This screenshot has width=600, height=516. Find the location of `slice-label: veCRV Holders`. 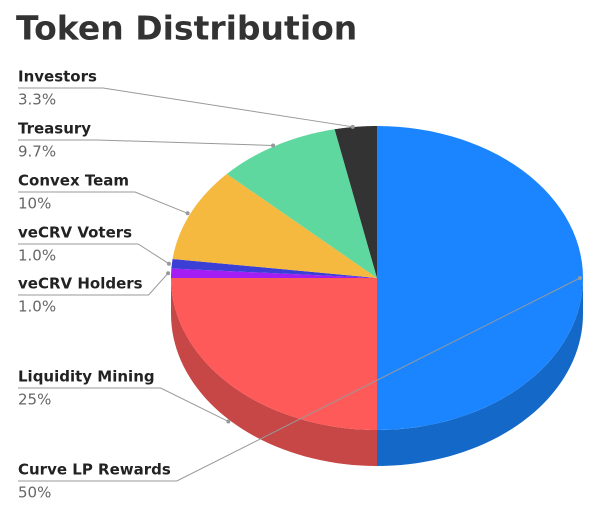

slice-label: veCRV Holders is located at coordinates (80, 284).